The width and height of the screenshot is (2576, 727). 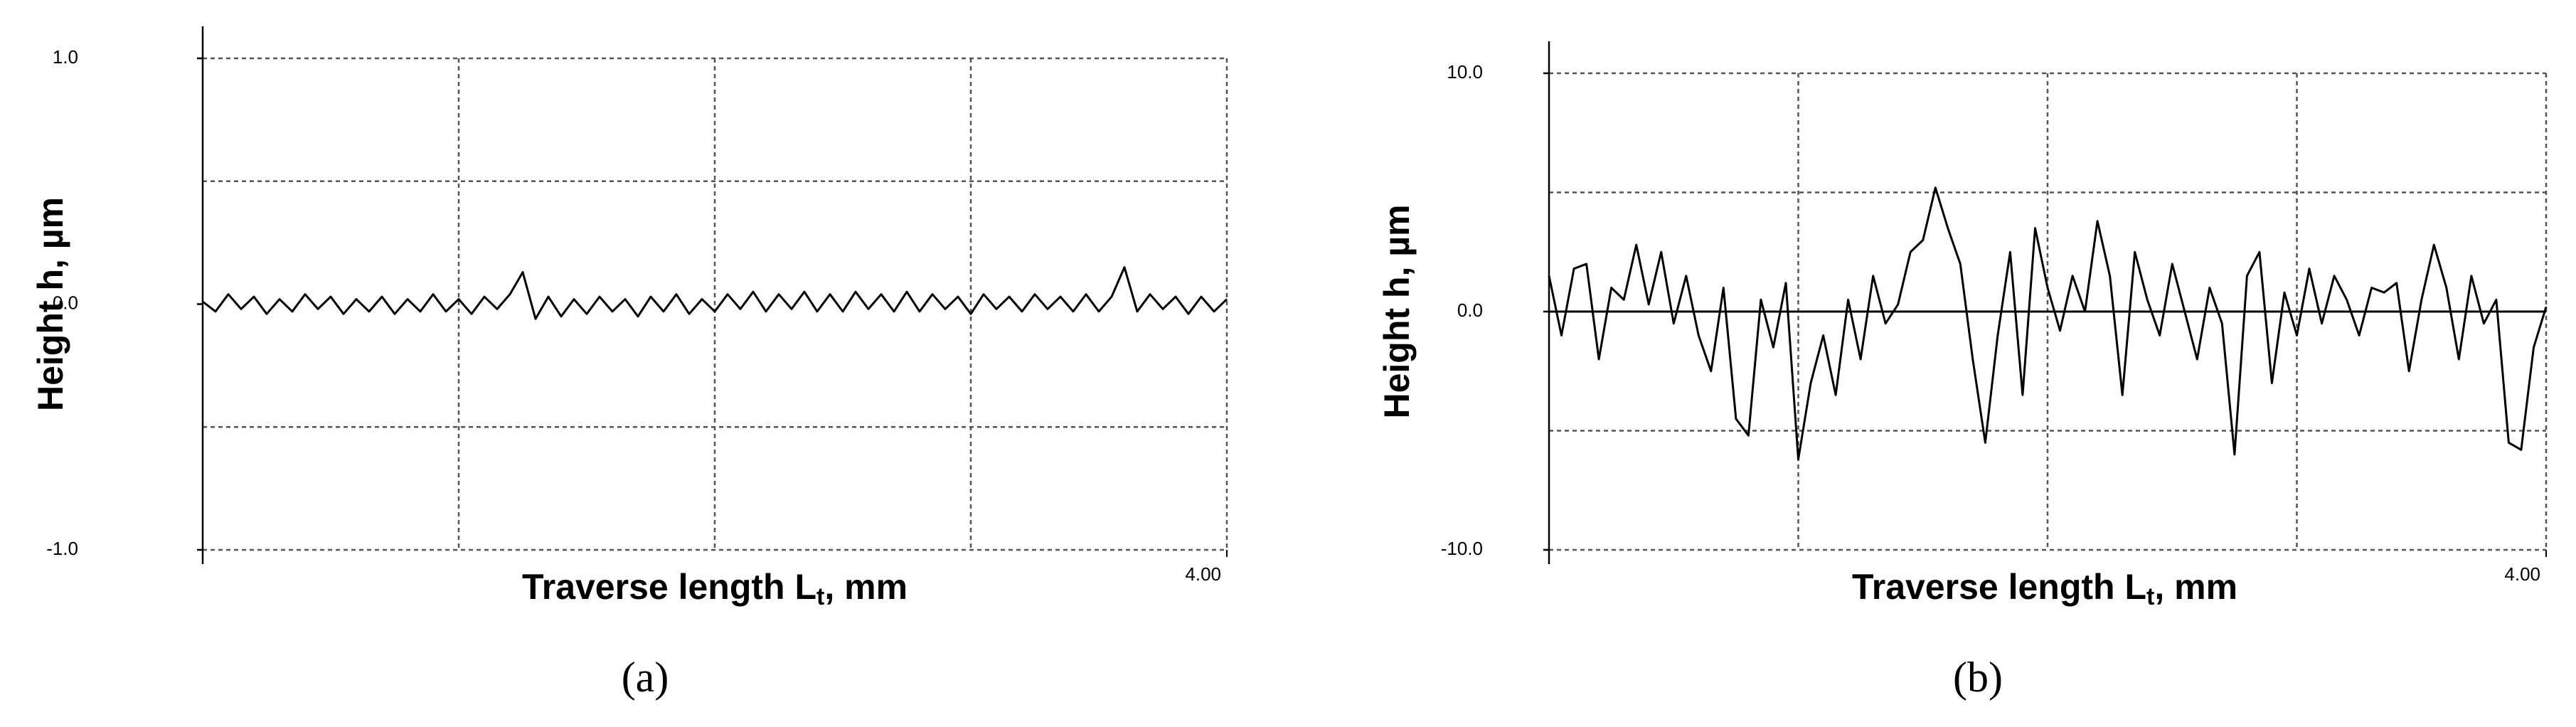 What do you see at coordinates (1978, 678) in the screenshot?
I see `panel-label: (b)` at bounding box center [1978, 678].